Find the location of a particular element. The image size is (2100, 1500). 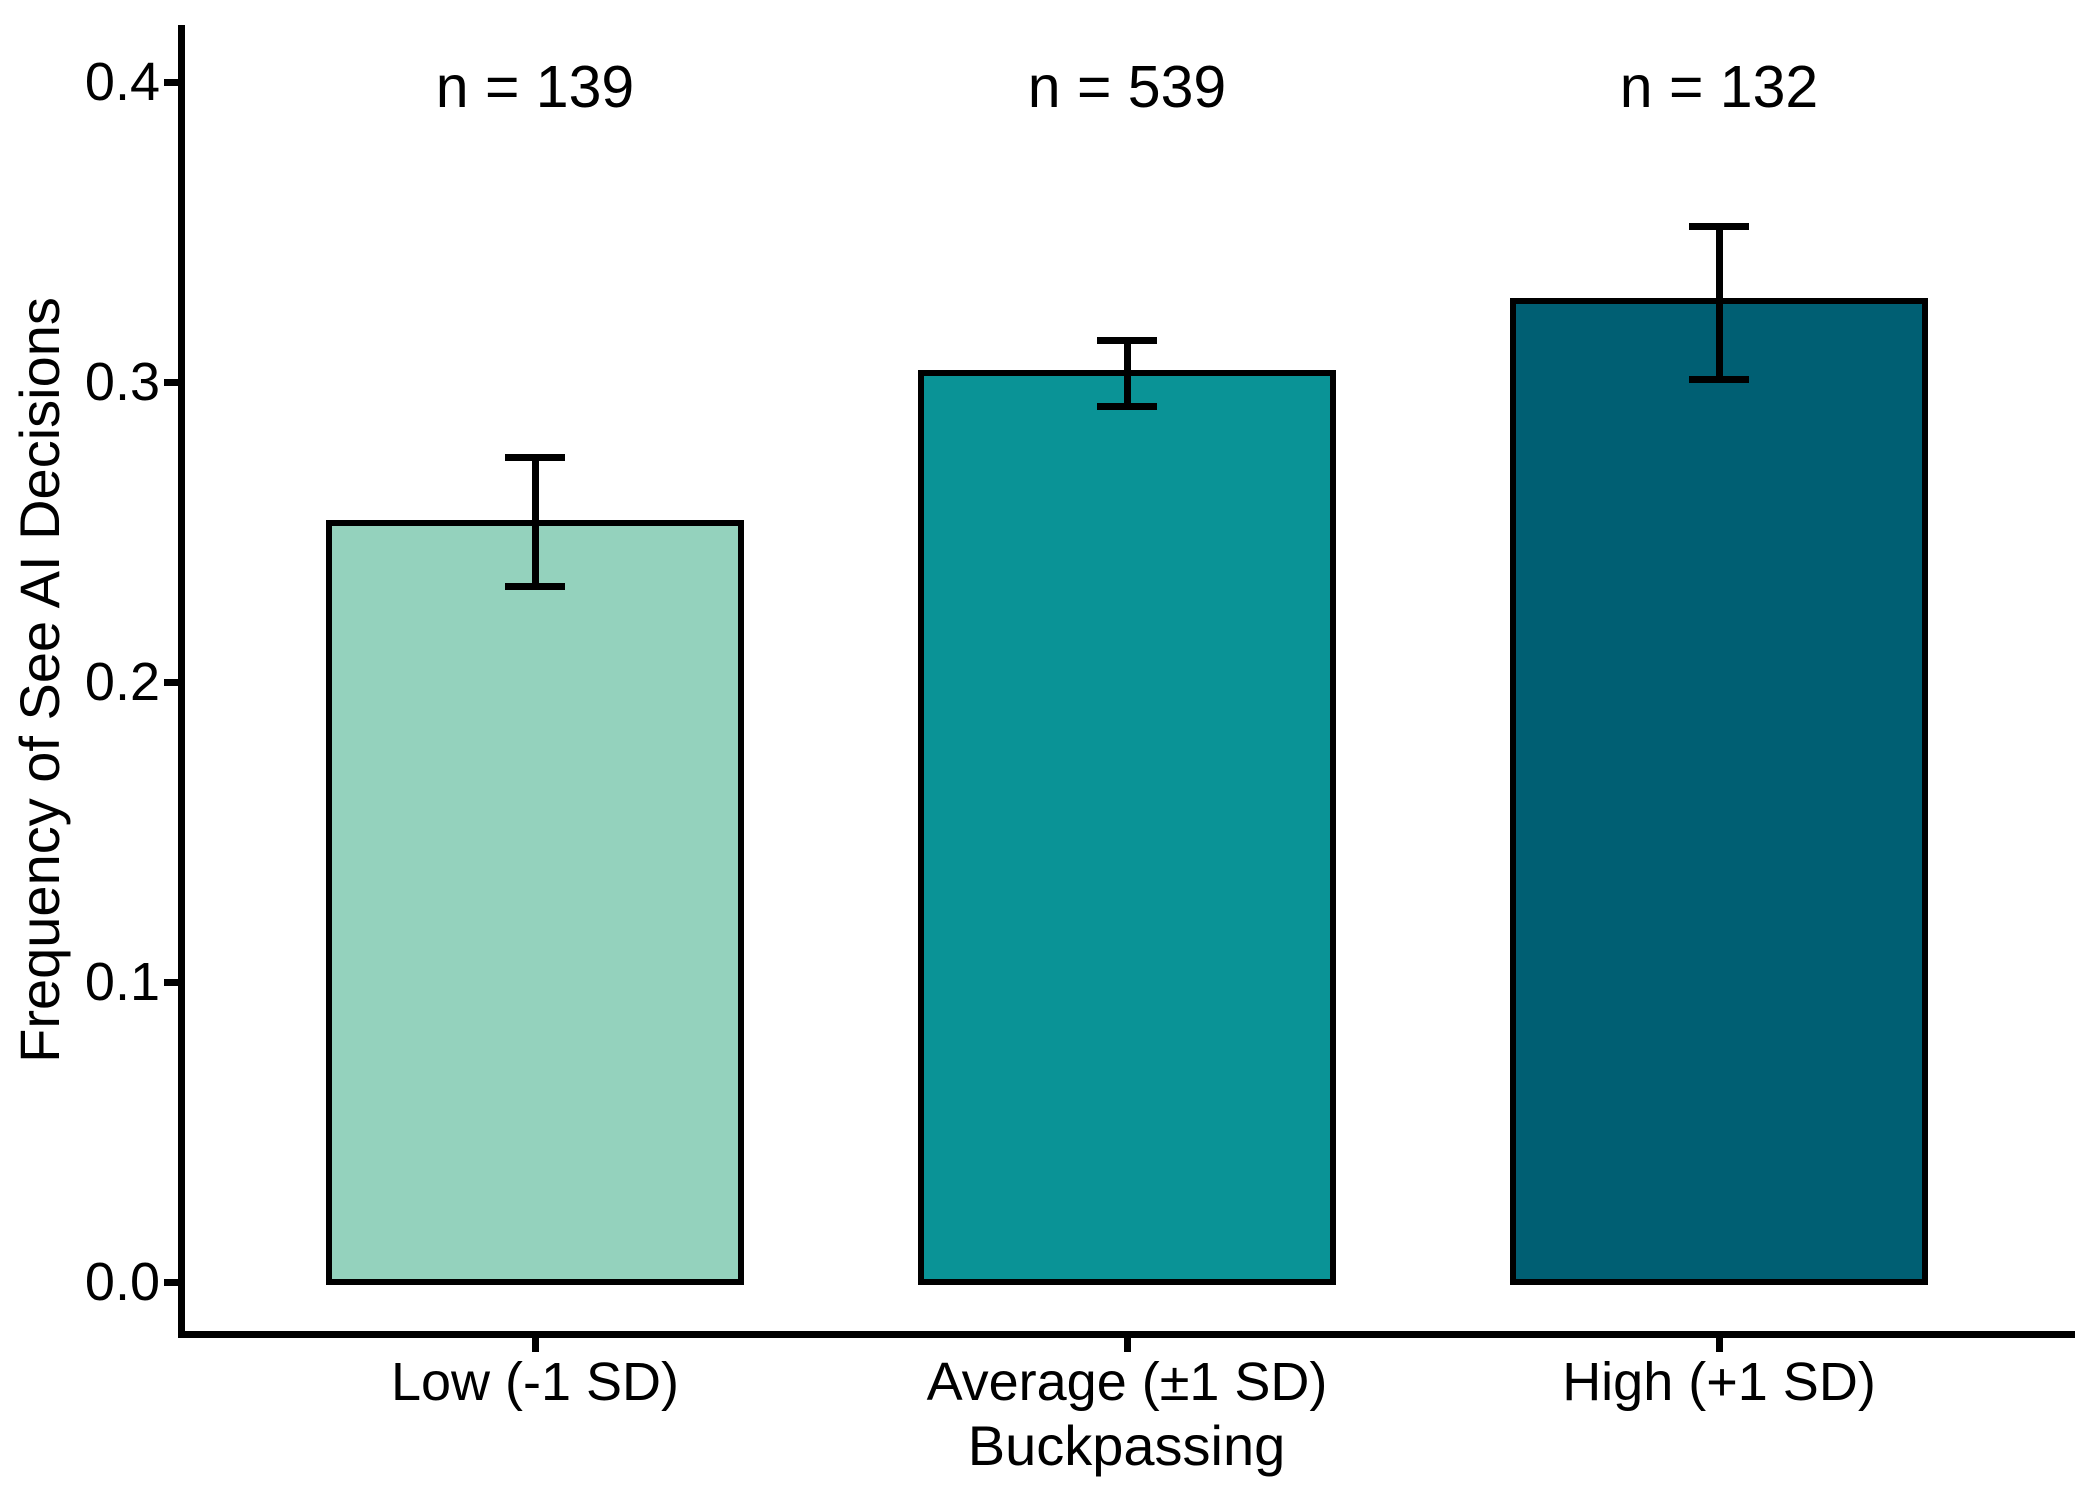

y-tick-label: 0.2 is located at coordinates (122, 682).